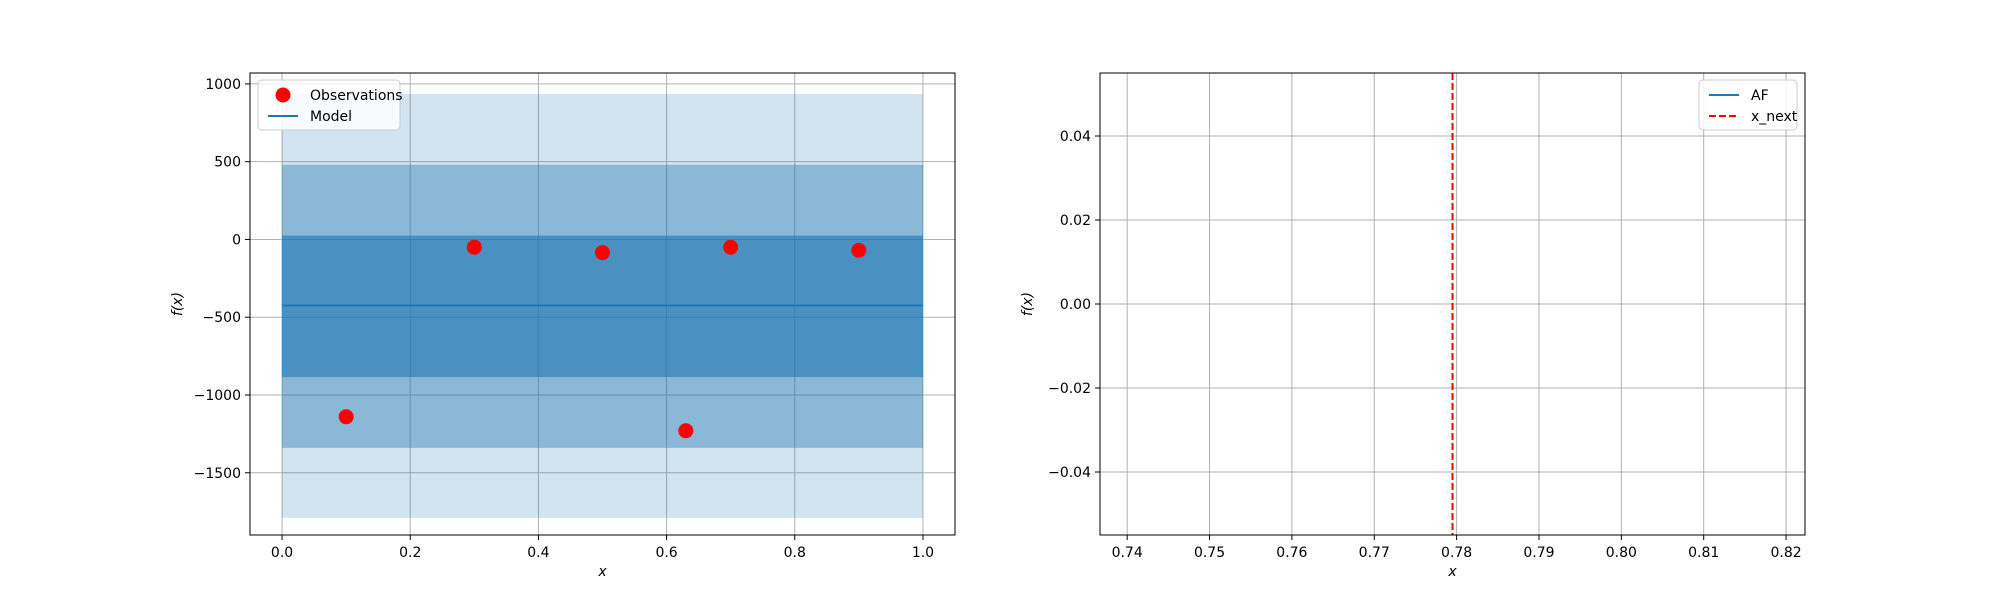  I want to click on model-x-tick-label-2: 0.4, so click(538, 553).